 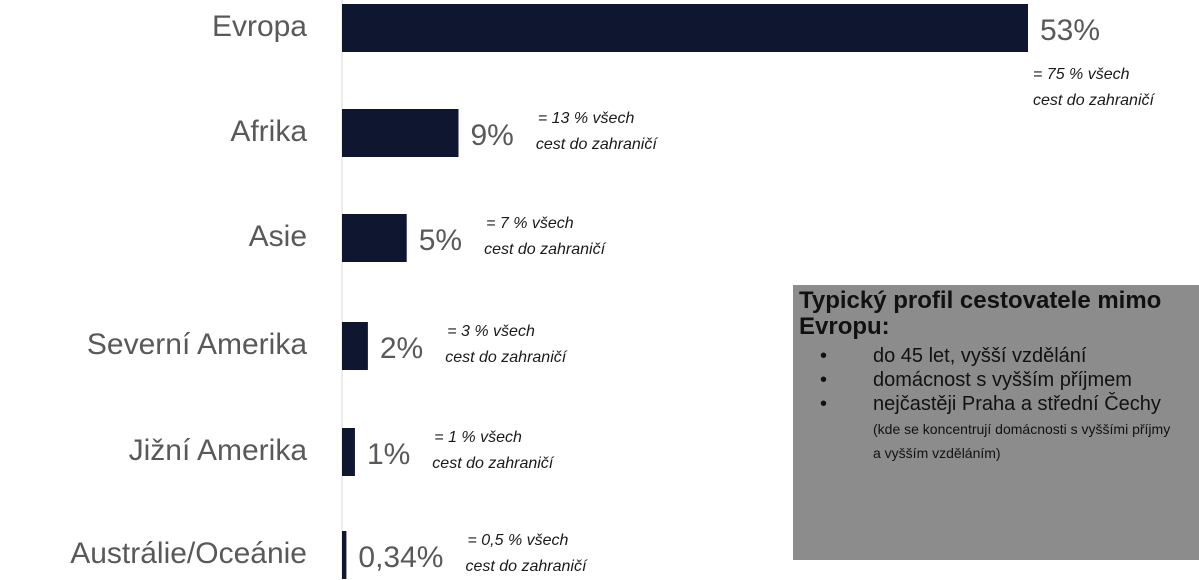 What do you see at coordinates (197, 344) in the screenshot?
I see `category-label: Severní Amerika` at bounding box center [197, 344].